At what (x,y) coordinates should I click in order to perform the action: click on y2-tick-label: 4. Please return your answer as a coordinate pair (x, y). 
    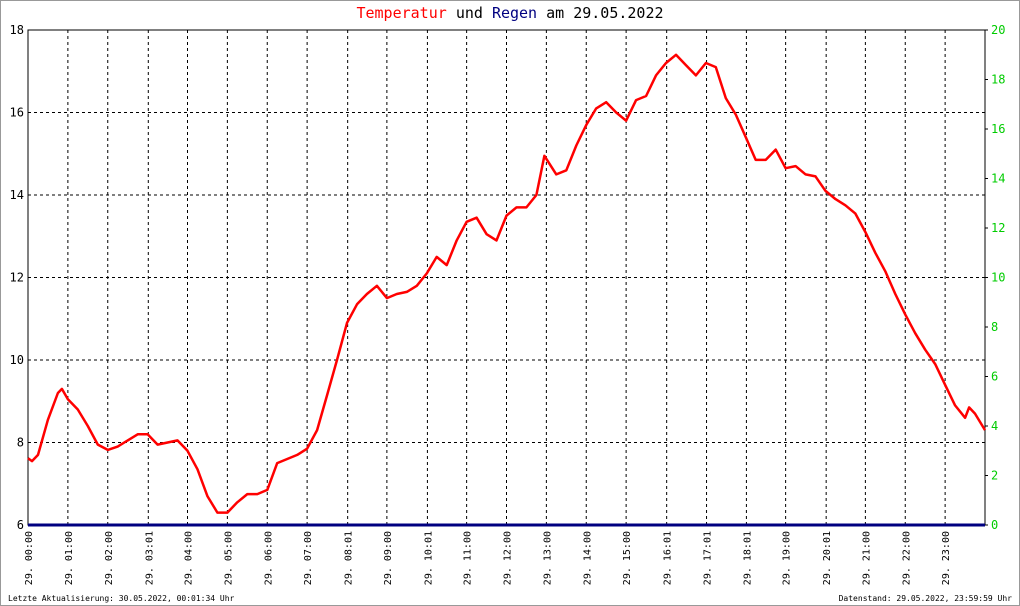
    Looking at the image, I should click on (994, 426).